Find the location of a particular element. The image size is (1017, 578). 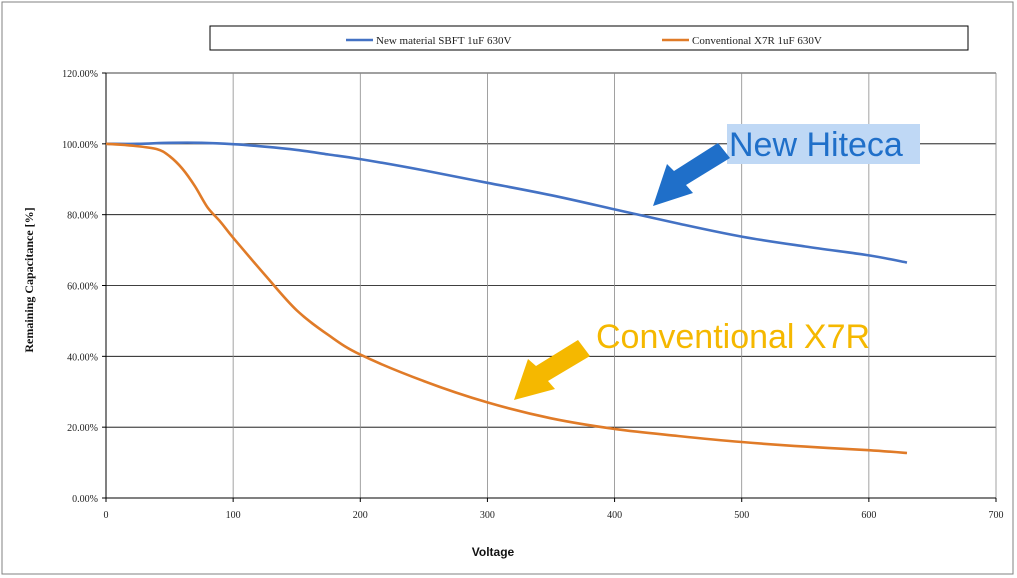

x-tick-label: 0 is located at coordinates (106, 515).